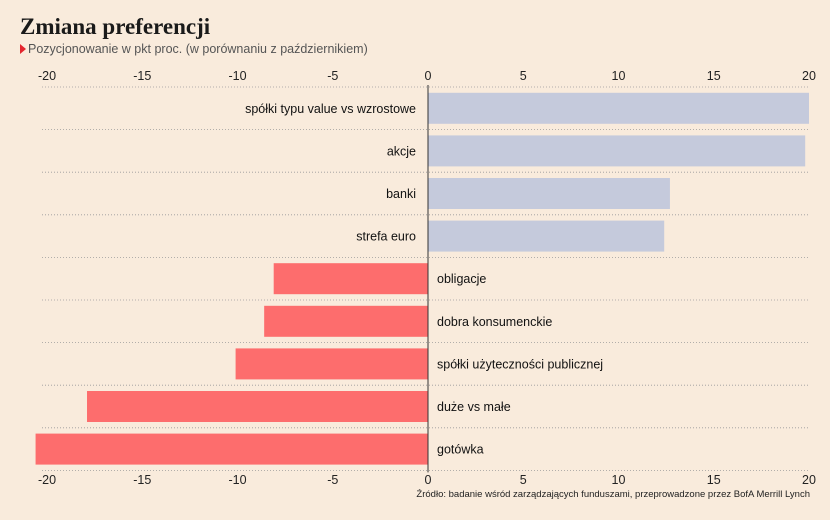 This screenshot has width=830, height=520. What do you see at coordinates (619, 76) in the screenshot?
I see `x-tick-label-top: 10` at bounding box center [619, 76].